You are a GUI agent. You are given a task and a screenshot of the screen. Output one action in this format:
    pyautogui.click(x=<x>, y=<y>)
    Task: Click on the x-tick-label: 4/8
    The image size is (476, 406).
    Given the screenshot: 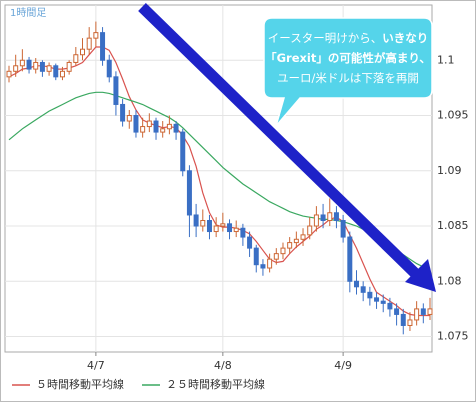 What is the action you would take?
    pyautogui.click(x=223, y=365)
    